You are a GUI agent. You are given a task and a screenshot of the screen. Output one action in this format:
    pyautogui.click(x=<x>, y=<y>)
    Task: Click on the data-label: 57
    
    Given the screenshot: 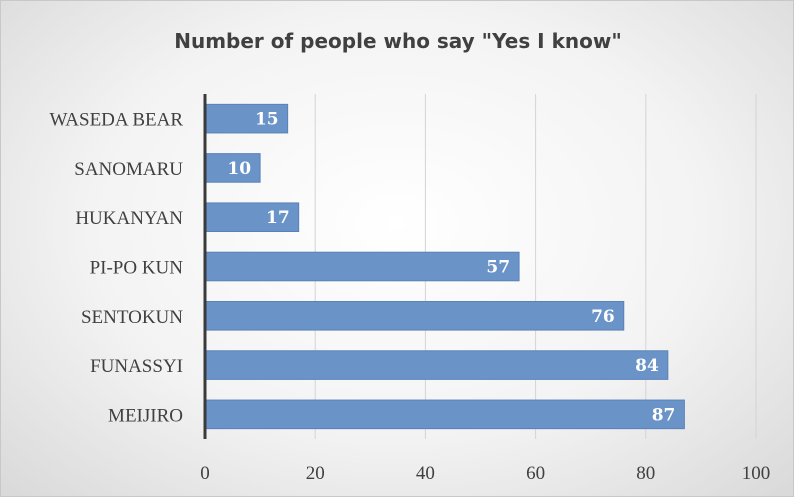 What is the action you would take?
    pyautogui.click(x=498, y=268)
    